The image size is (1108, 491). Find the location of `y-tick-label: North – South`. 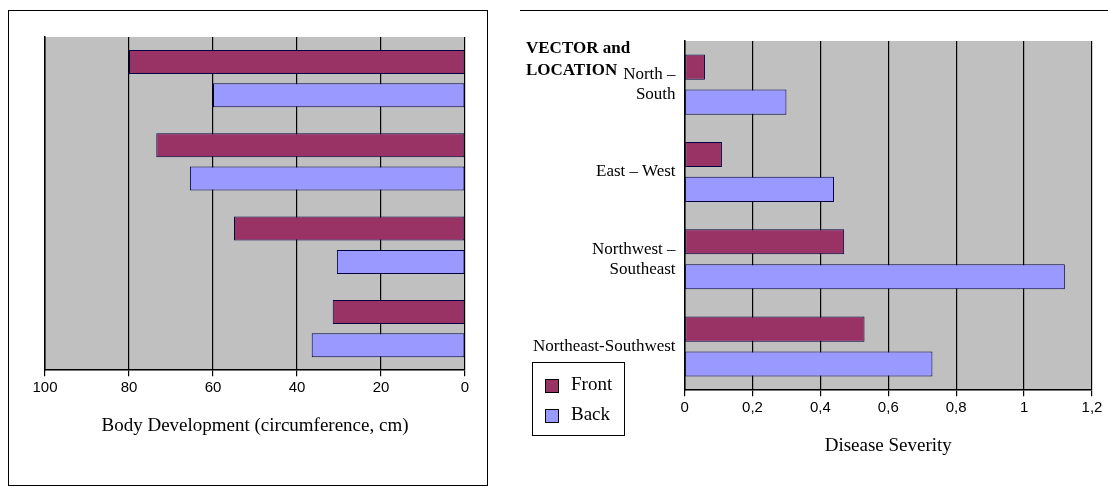

y-tick-label: North – South is located at coordinates (650, 83).